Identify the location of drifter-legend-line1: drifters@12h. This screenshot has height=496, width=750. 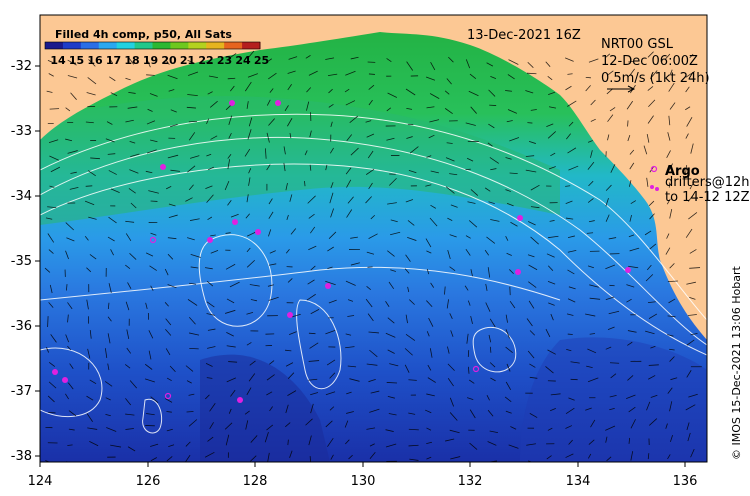
(707, 182).